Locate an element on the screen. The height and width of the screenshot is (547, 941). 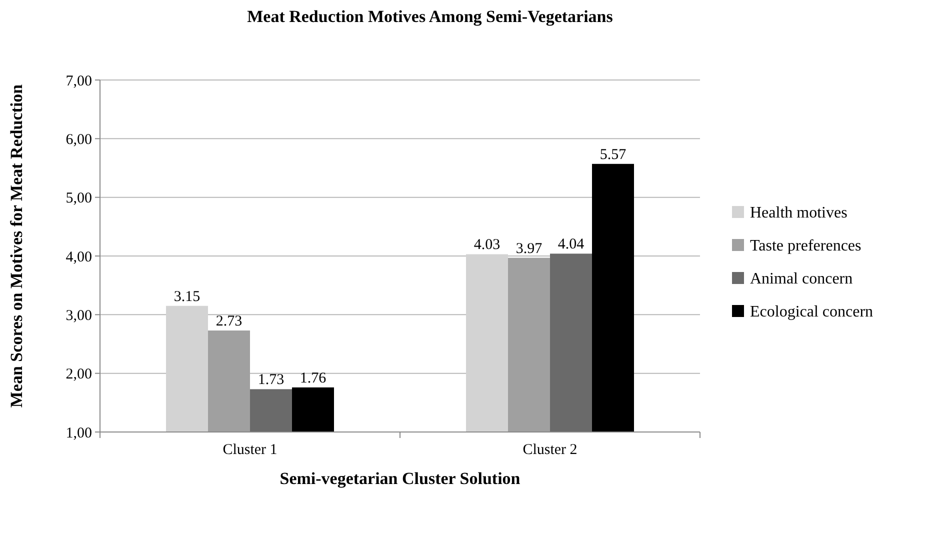
y-tick-label: 5,00 is located at coordinates (79, 198).